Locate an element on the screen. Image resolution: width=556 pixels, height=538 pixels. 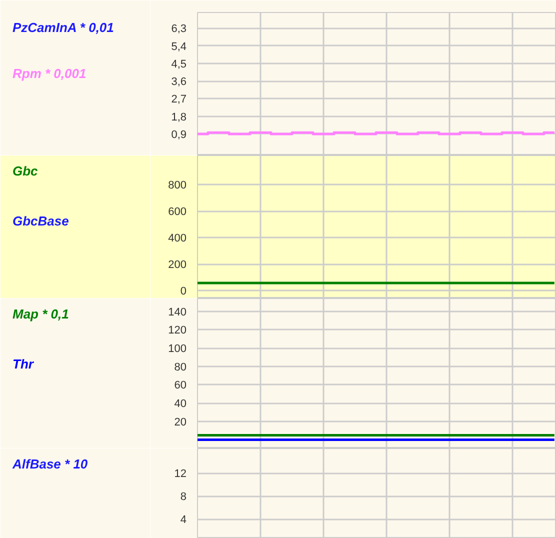
y-tick-label: 400 is located at coordinates (177, 238).